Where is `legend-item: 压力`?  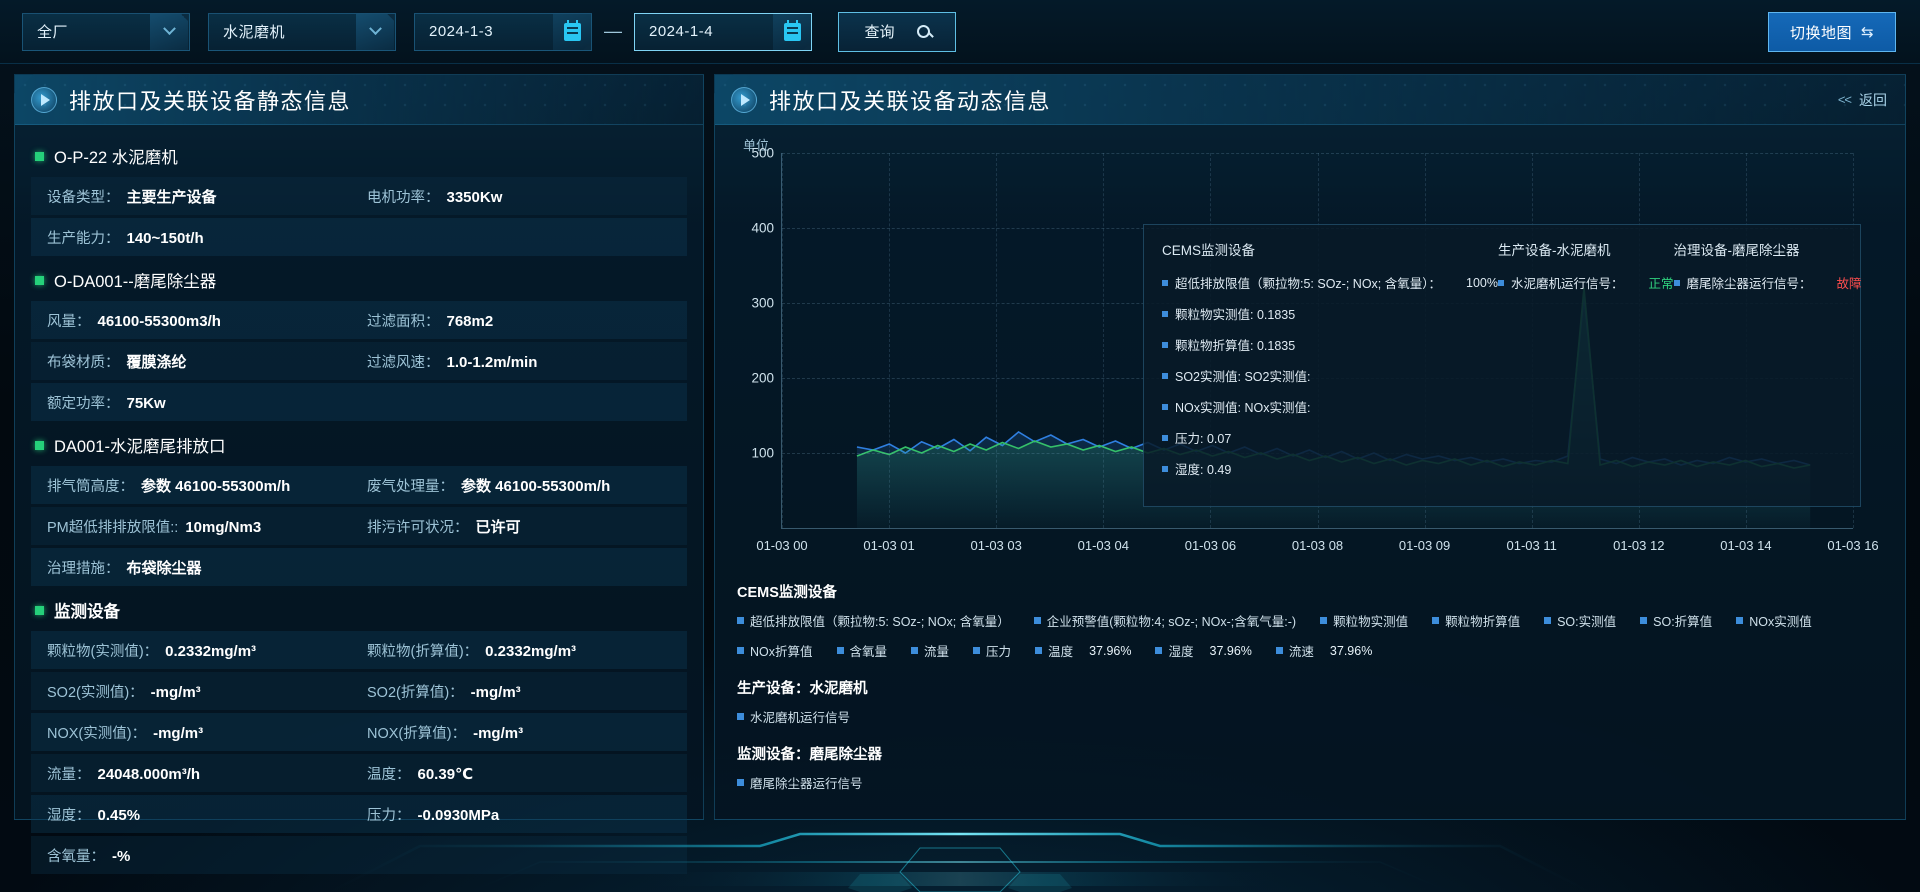 legend-item: 压力 is located at coordinates (992, 650).